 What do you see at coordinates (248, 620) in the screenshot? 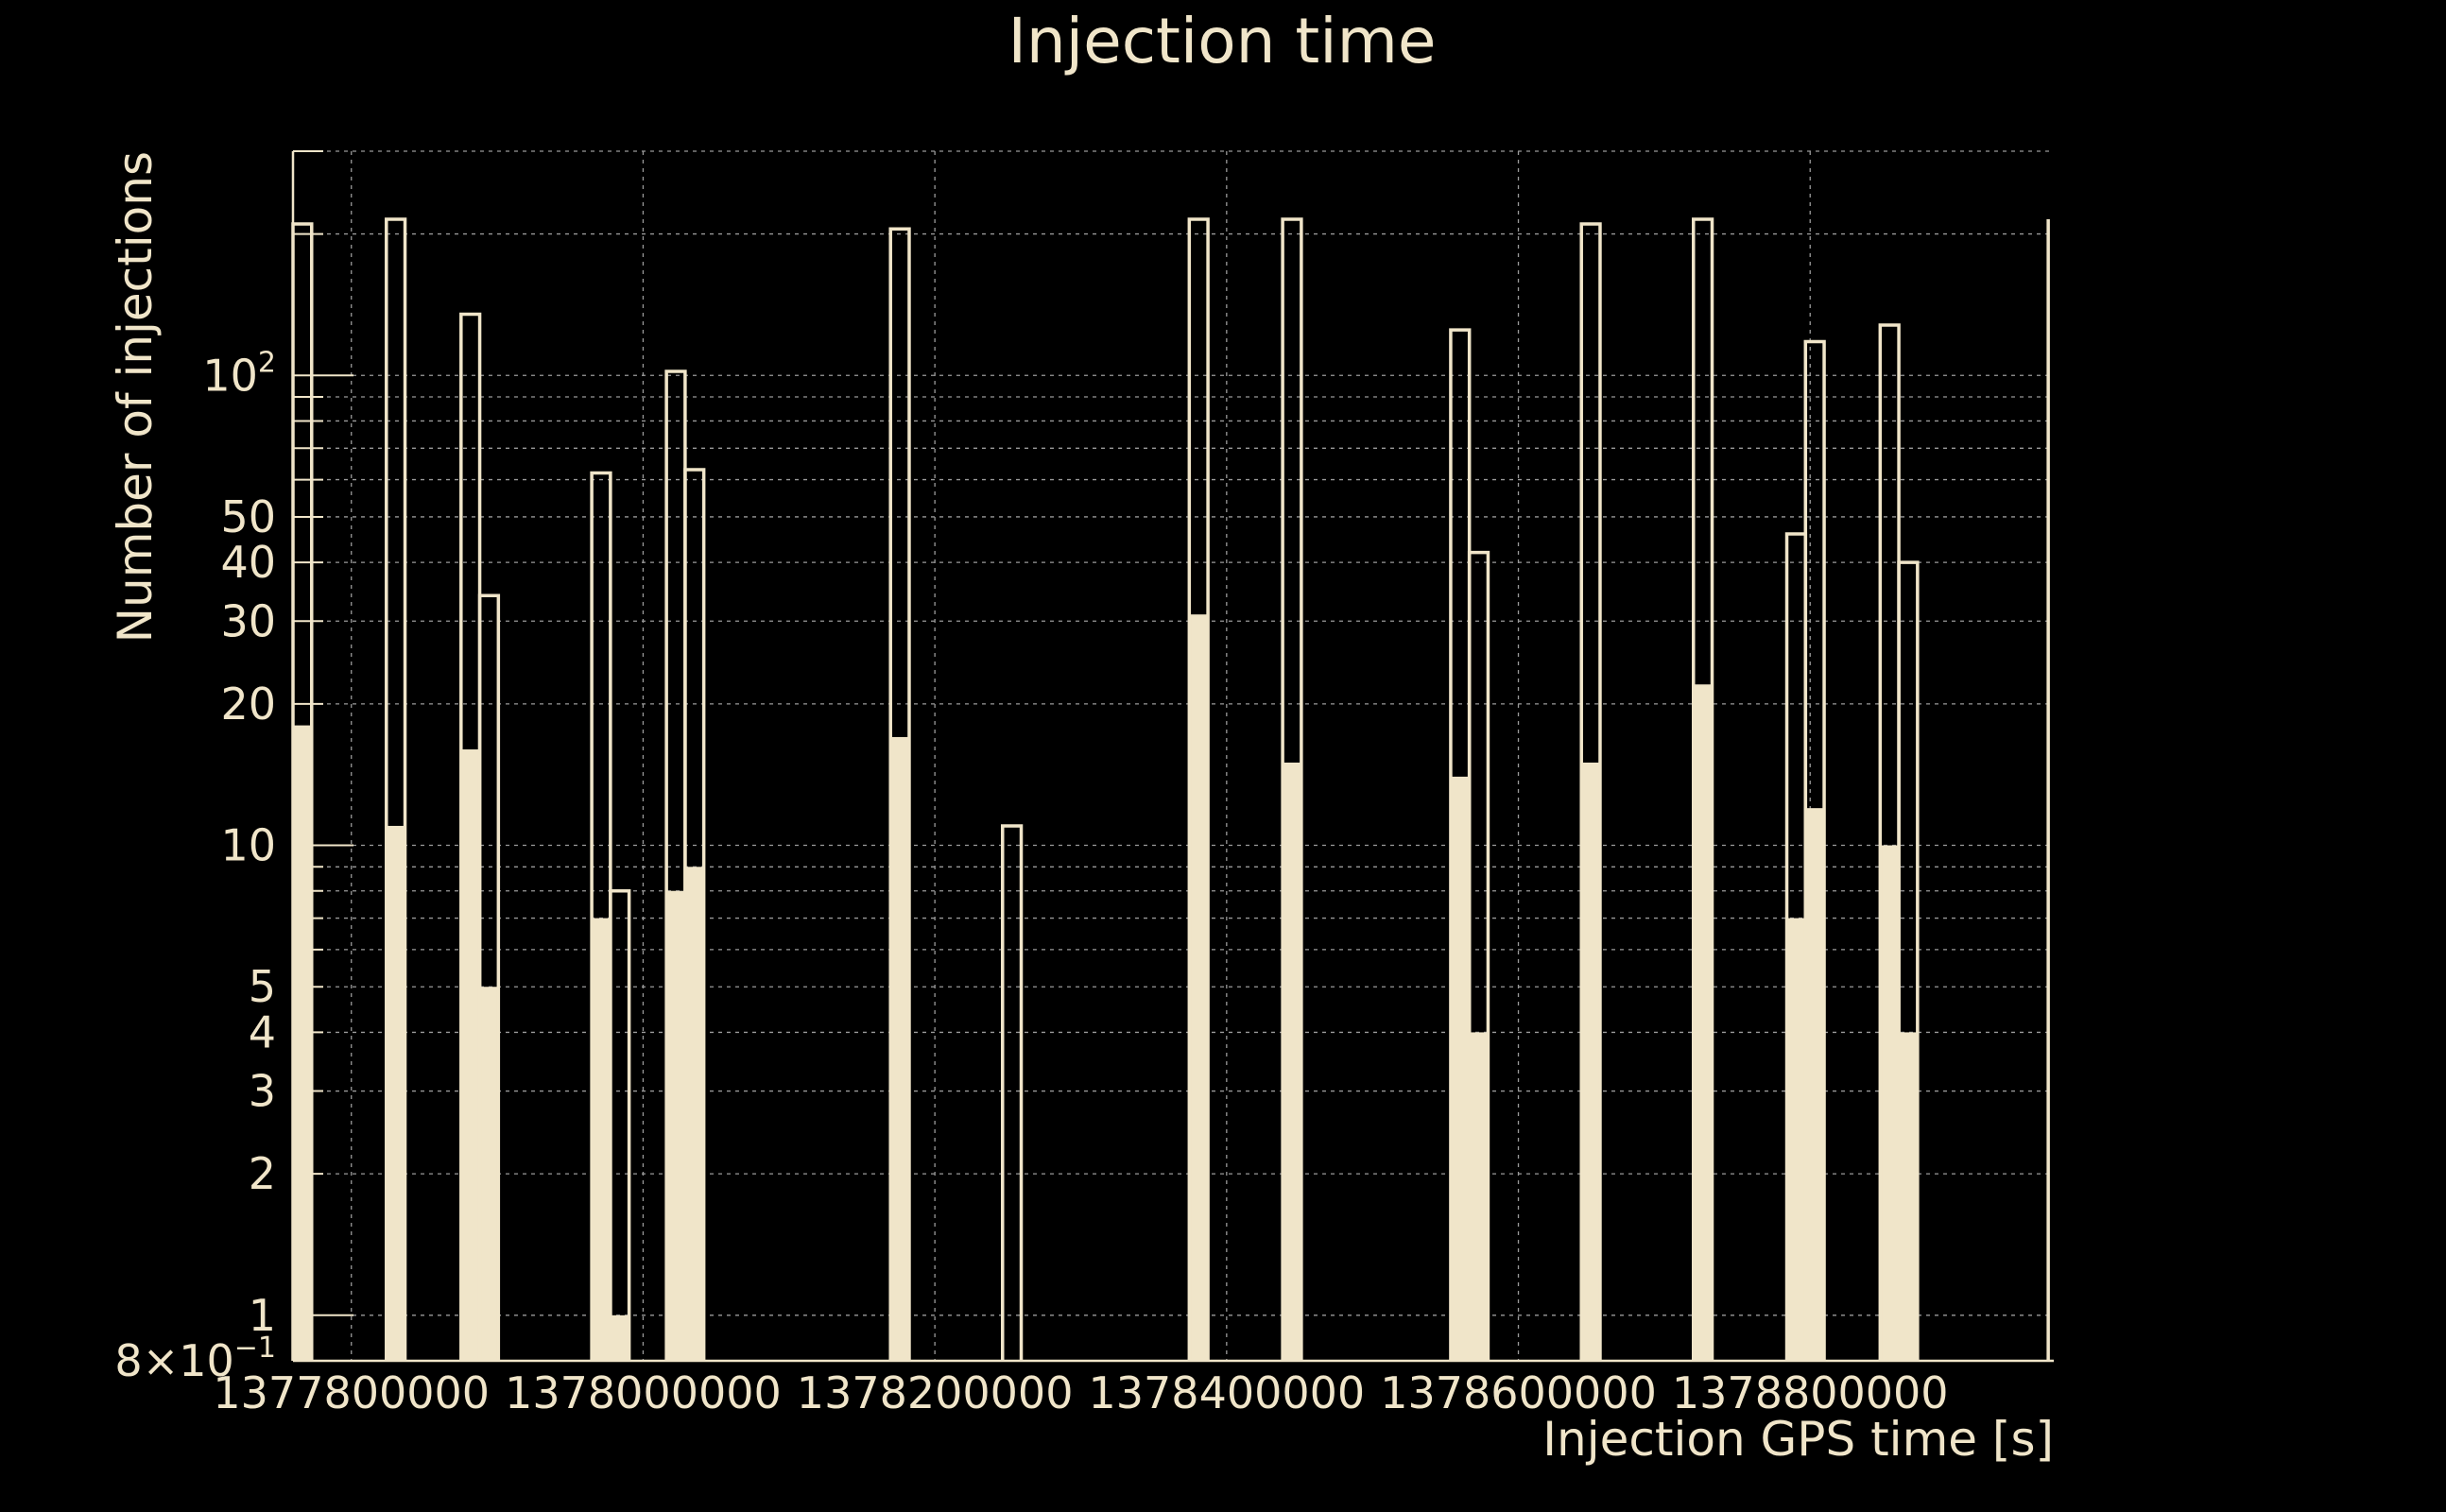
I see `y-tick-label: 30` at bounding box center [248, 620].